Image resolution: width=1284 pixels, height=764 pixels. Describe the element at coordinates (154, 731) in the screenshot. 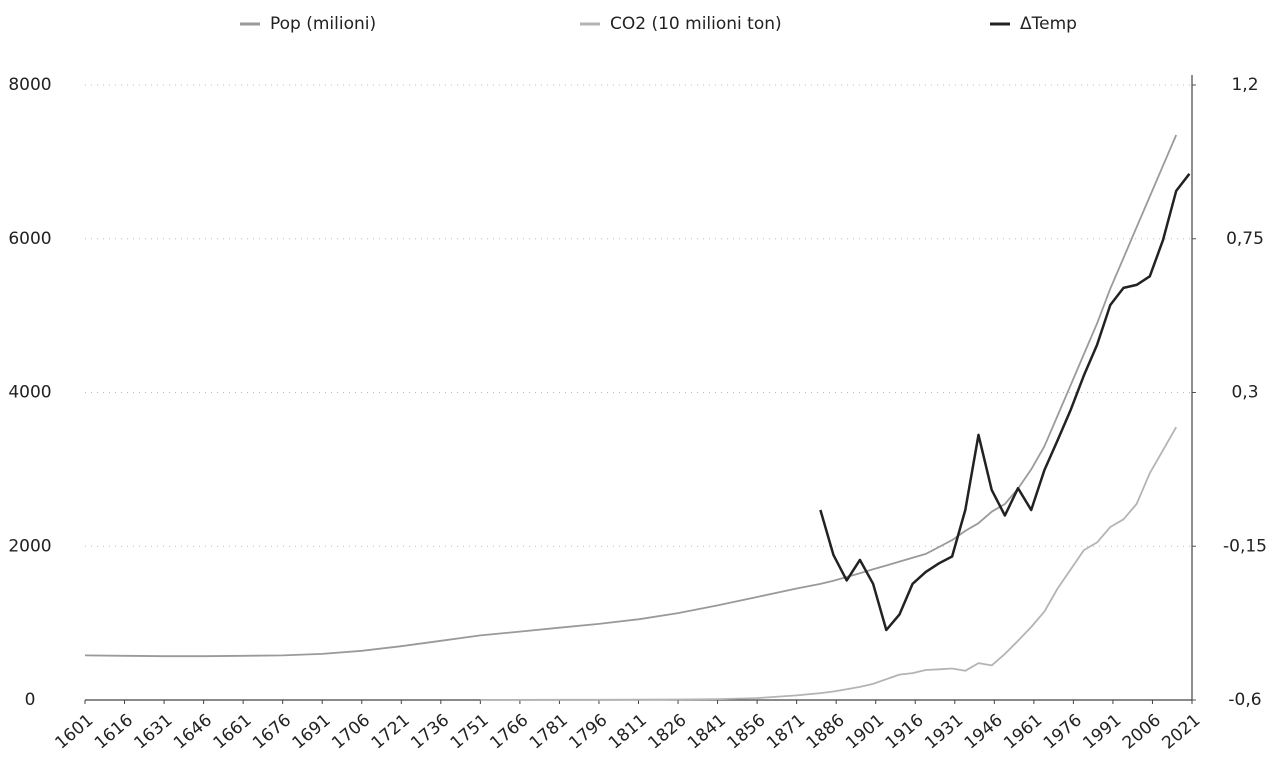

I see `x-tick-label: 1631` at that location.